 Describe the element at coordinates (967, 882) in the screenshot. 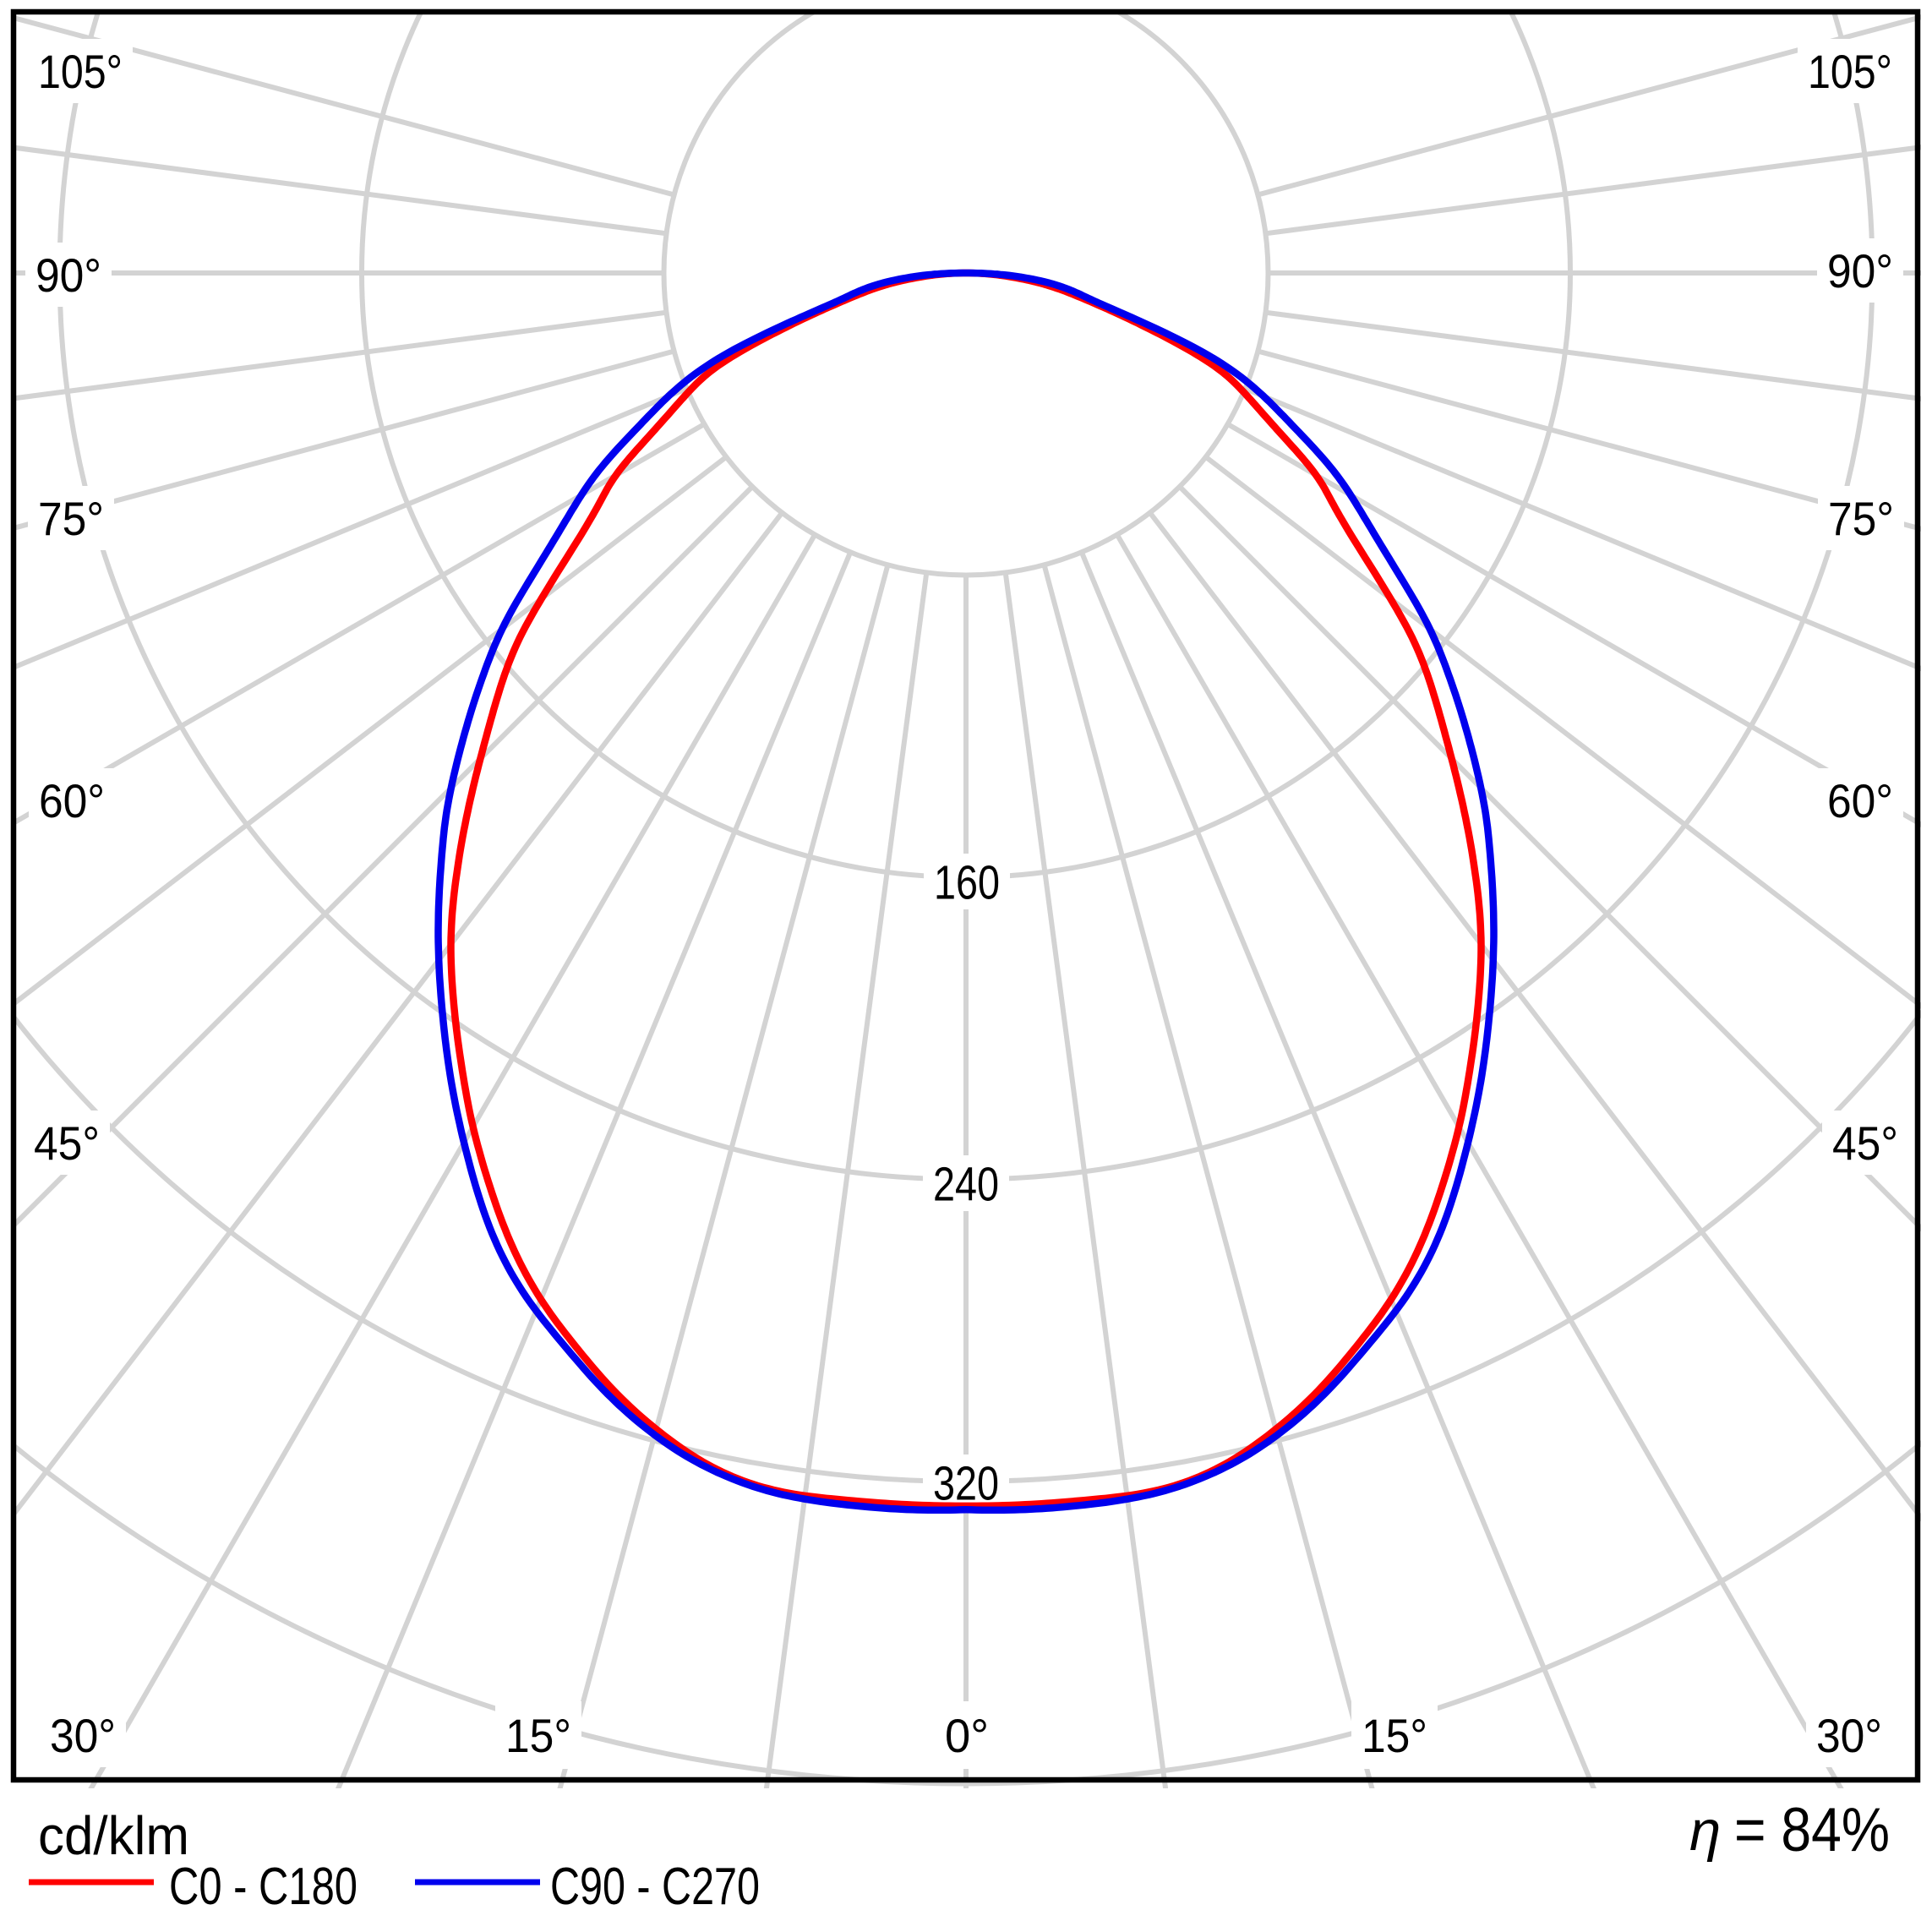

I see `svg-text: 160` at that location.